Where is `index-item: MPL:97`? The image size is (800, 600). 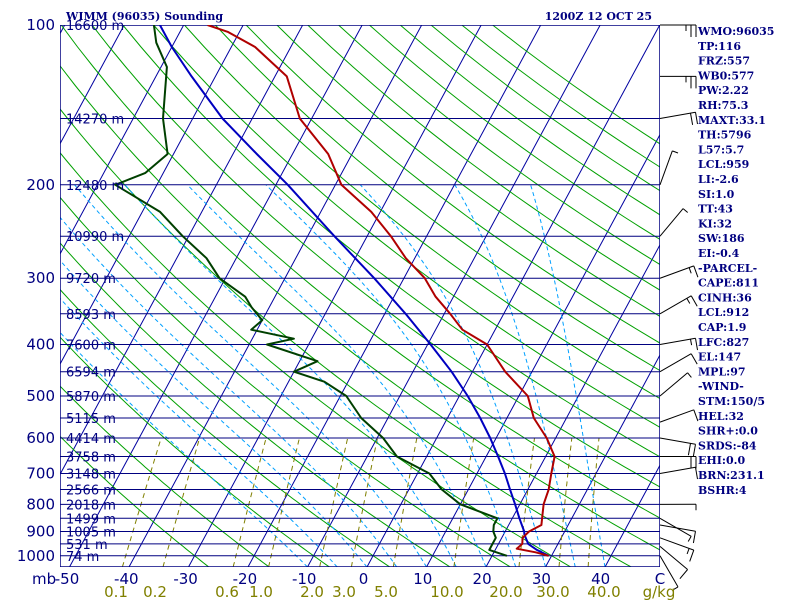 index-item: MPL:97 is located at coordinates (722, 371).